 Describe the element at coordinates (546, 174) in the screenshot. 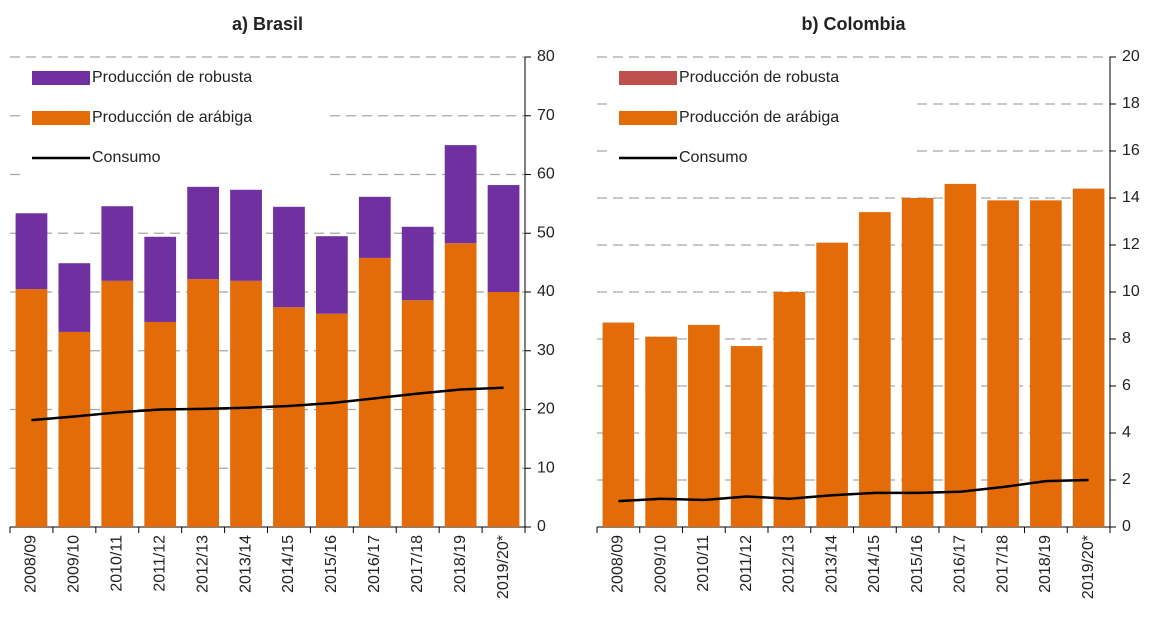

I see `y-tick-label: 60` at that location.